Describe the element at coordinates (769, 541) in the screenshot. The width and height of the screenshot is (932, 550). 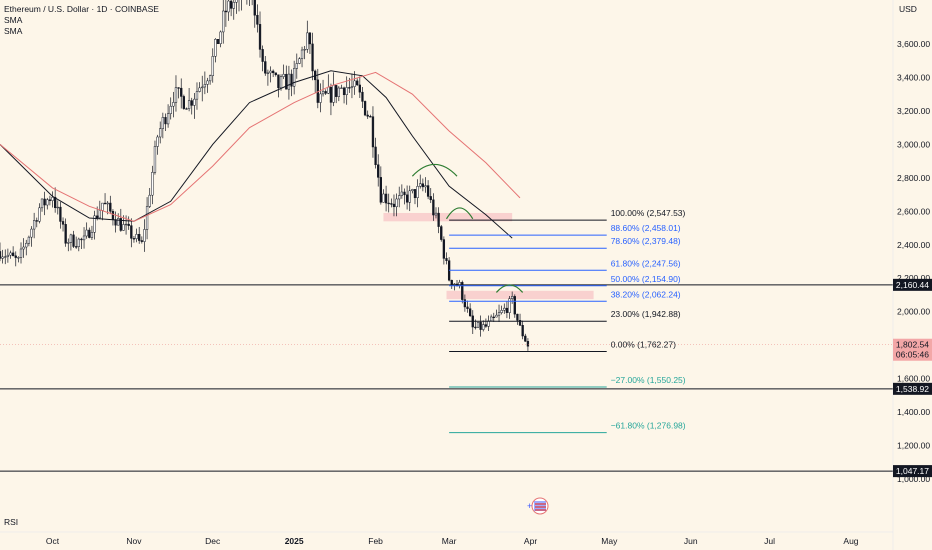
I see `x-tick-label: Jul` at that location.